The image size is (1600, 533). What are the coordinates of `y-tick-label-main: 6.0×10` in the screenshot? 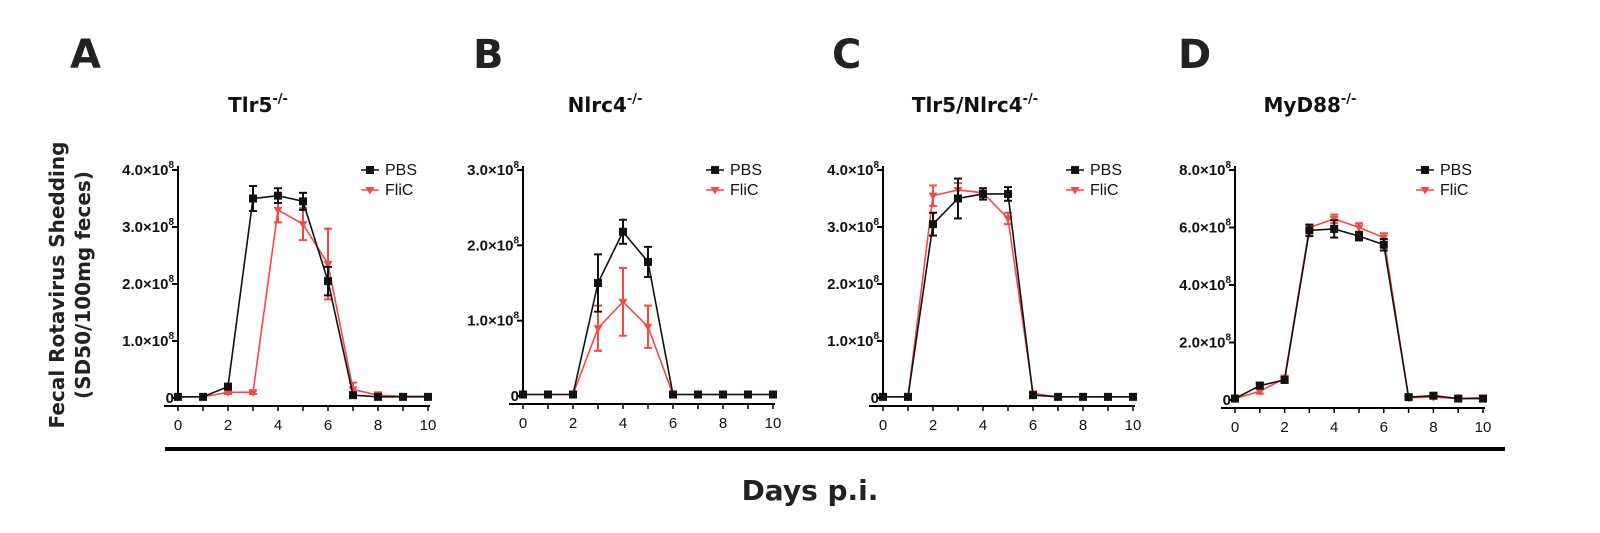 It's located at (1202, 228).